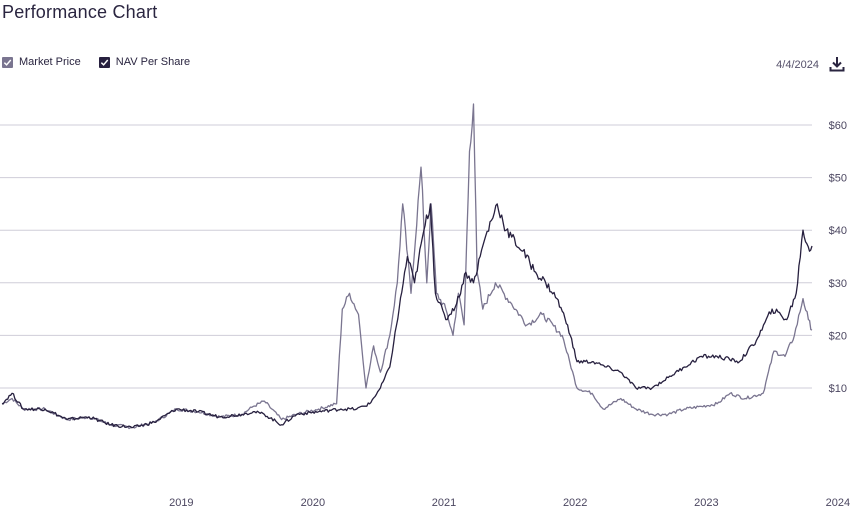  I want to click on legend: Market Price NAV Per Share, so click(96, 62).